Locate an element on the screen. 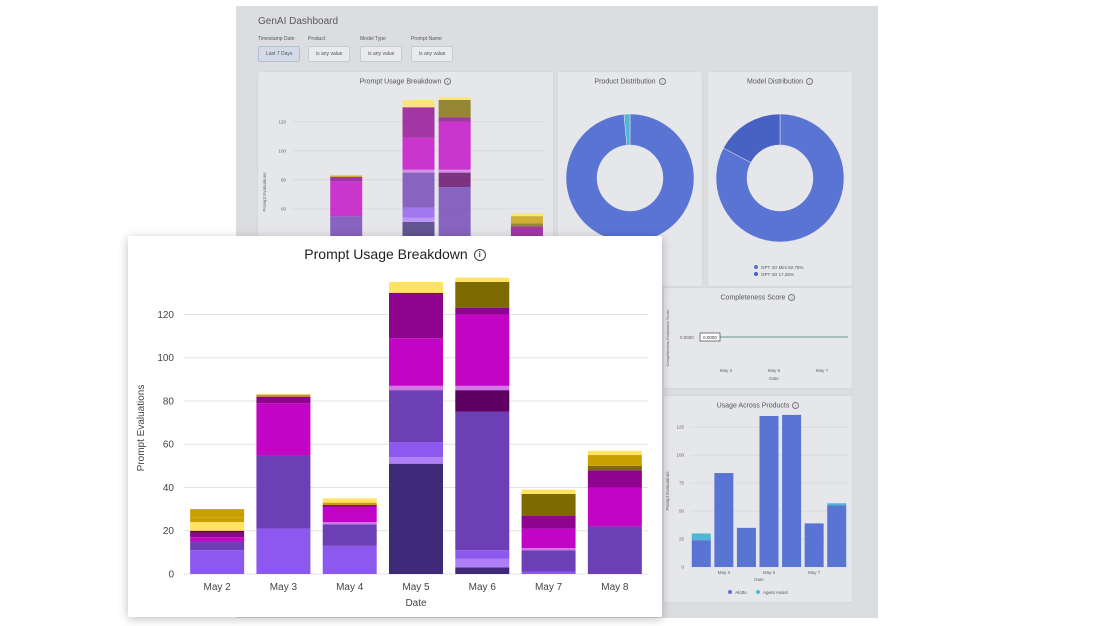 The width and height of the screenshot is (1113, 626). y-tick-label: 50 is located at coordinates (682, 511).